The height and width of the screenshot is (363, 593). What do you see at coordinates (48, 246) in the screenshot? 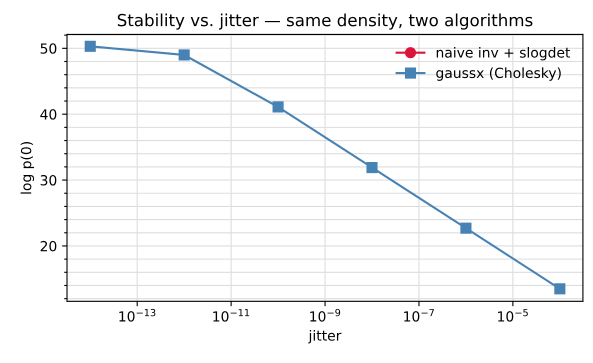
I see `y-tick-label: 20` at bounding box center [48, 246].